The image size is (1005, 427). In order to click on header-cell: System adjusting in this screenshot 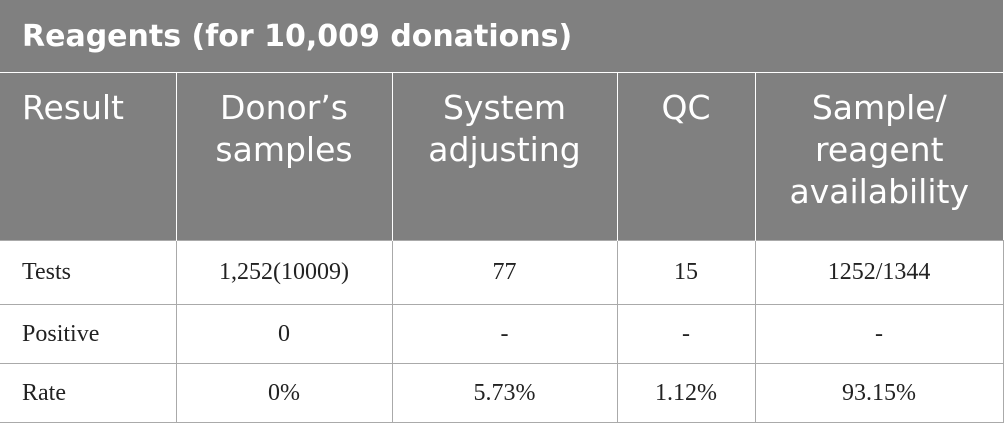, I will do `click(504, 156)`.